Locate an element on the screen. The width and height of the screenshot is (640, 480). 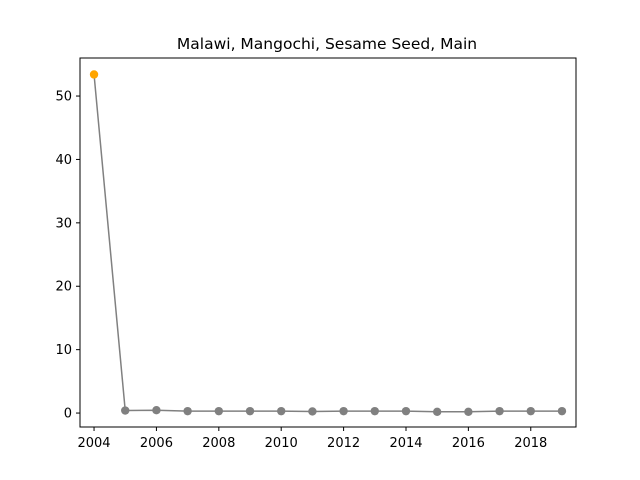
y-axis-ticks: 0 10 20 30 40 50 is located at coordinates (67, 256).